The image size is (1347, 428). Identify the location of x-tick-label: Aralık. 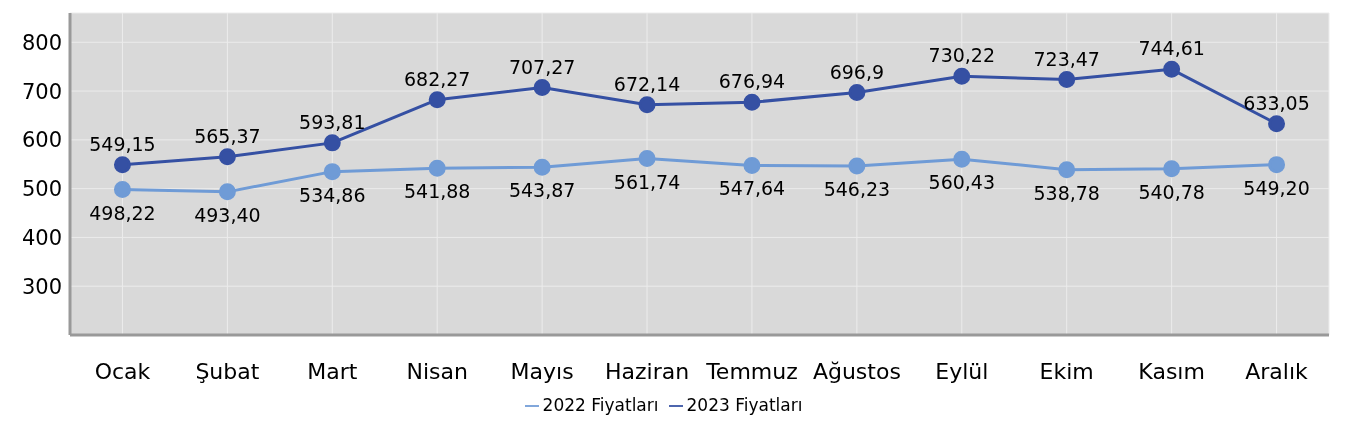
(1277, 371).